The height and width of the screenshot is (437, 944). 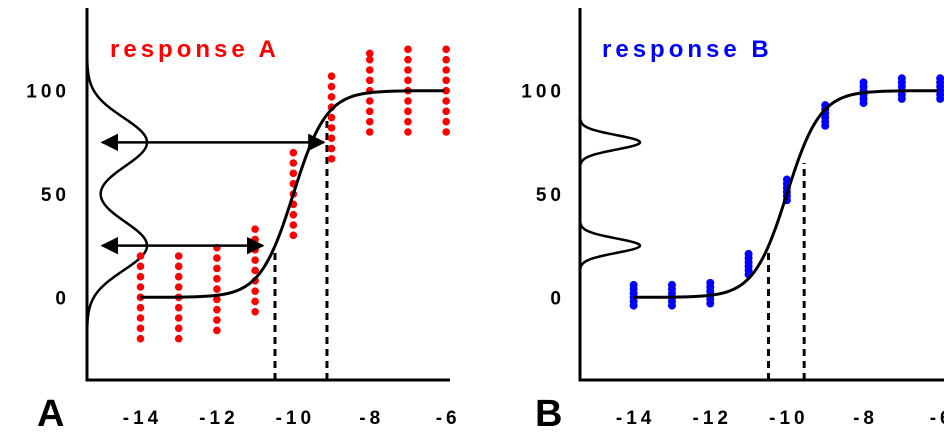 What do you see at coordinates (195, 49) in the screenshot?
I see `chart-title: response A` at bounding box center [195, 49].